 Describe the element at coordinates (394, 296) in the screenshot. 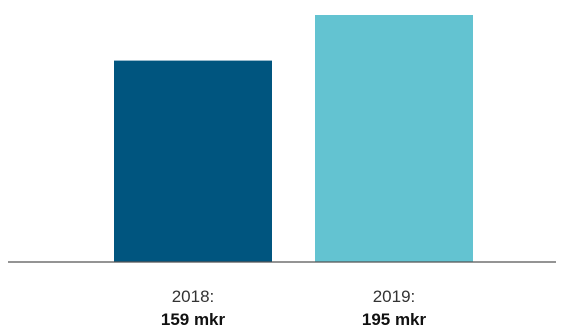

I see `category-label: 2019:` at that location.